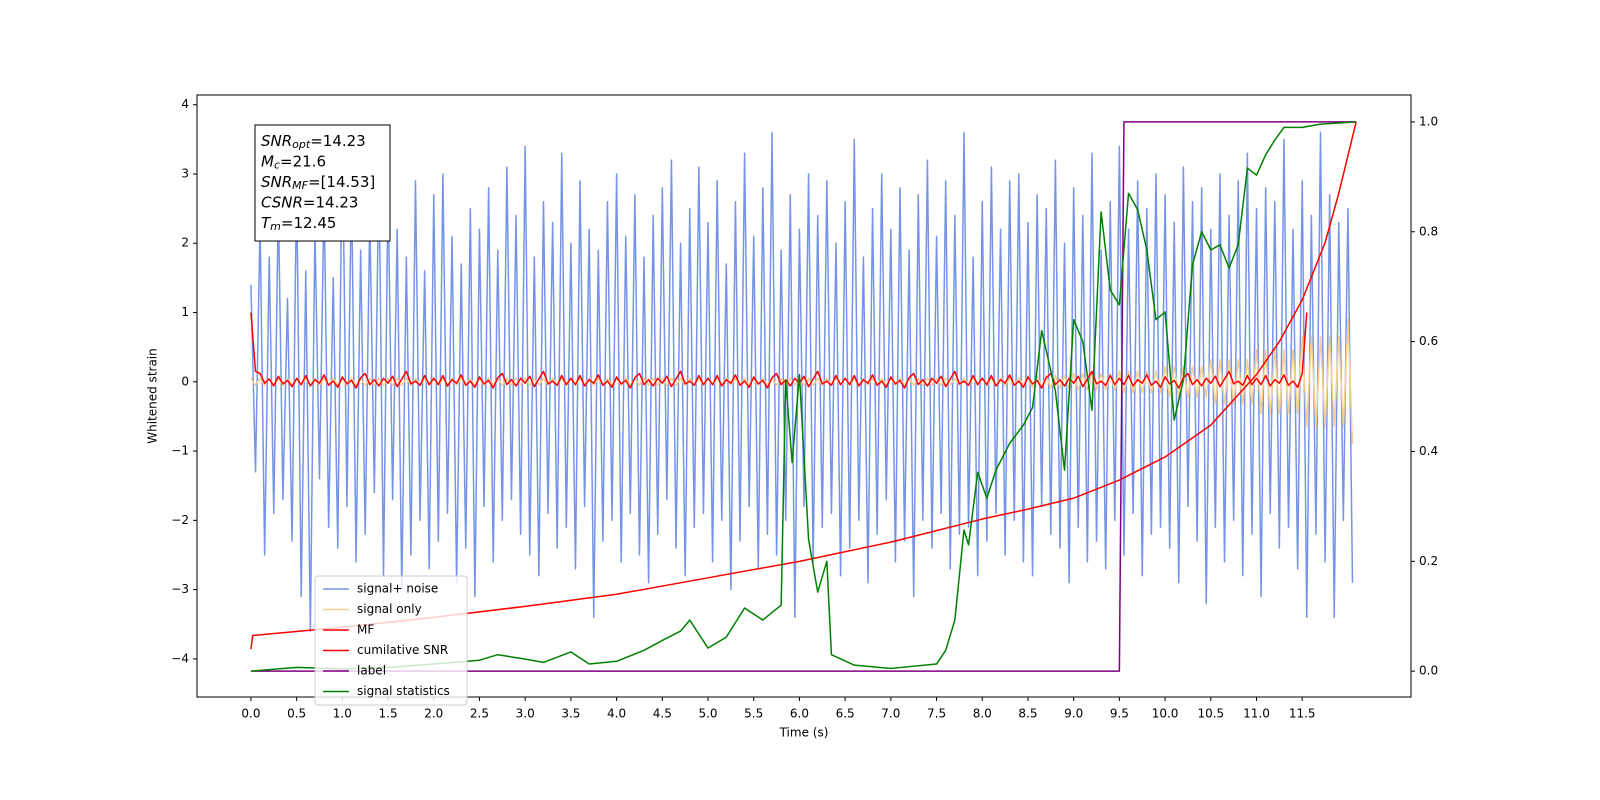 Image resolution: width=1600 pixels, height=800 pixels. What do you see at coordinates (309, 223) in the screenshot?
I see `annotation-text: =12.45` at bounding box center [309, 223].